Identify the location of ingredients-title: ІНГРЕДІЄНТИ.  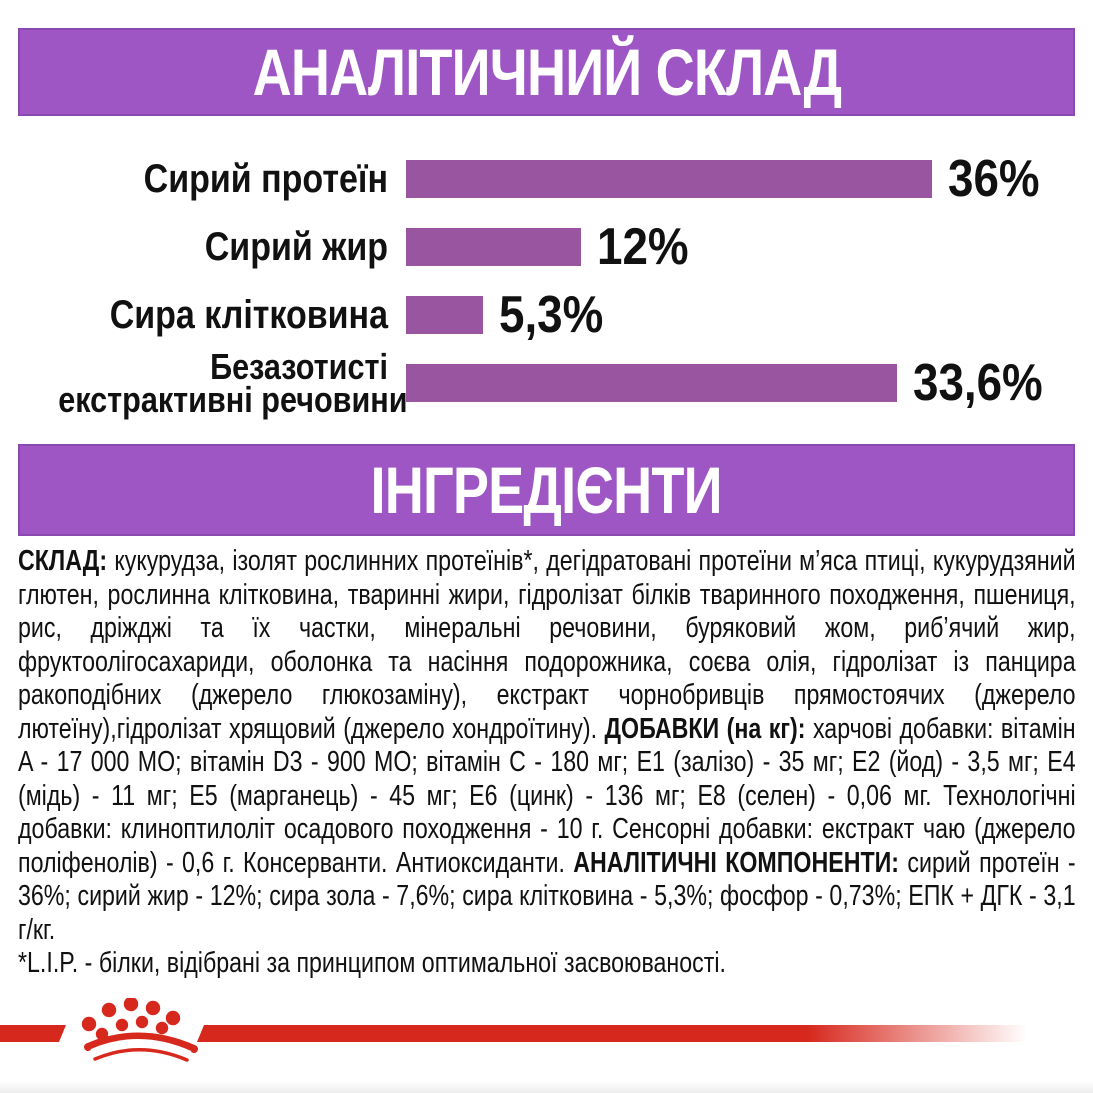
(546, 490).